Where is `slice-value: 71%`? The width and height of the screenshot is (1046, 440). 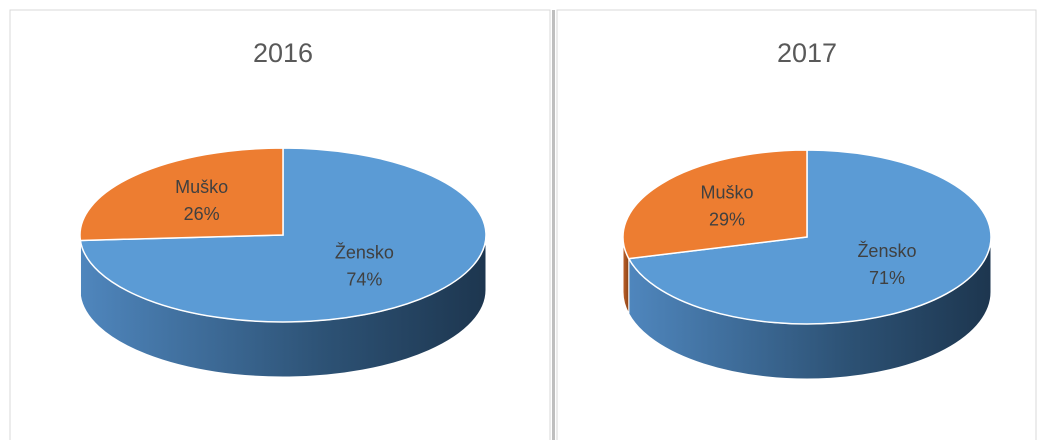 slice-value: 71% is located at coordinates (887, 278).